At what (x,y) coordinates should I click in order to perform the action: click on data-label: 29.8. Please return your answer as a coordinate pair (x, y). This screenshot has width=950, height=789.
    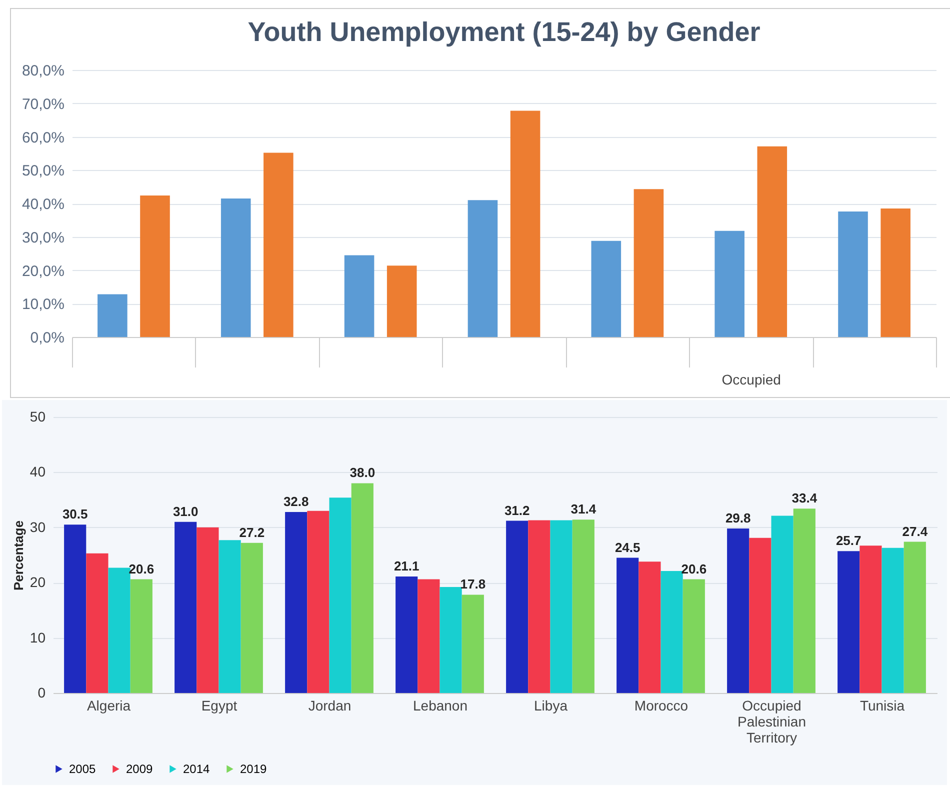
    Looking at the image, I should click on (738, 518).